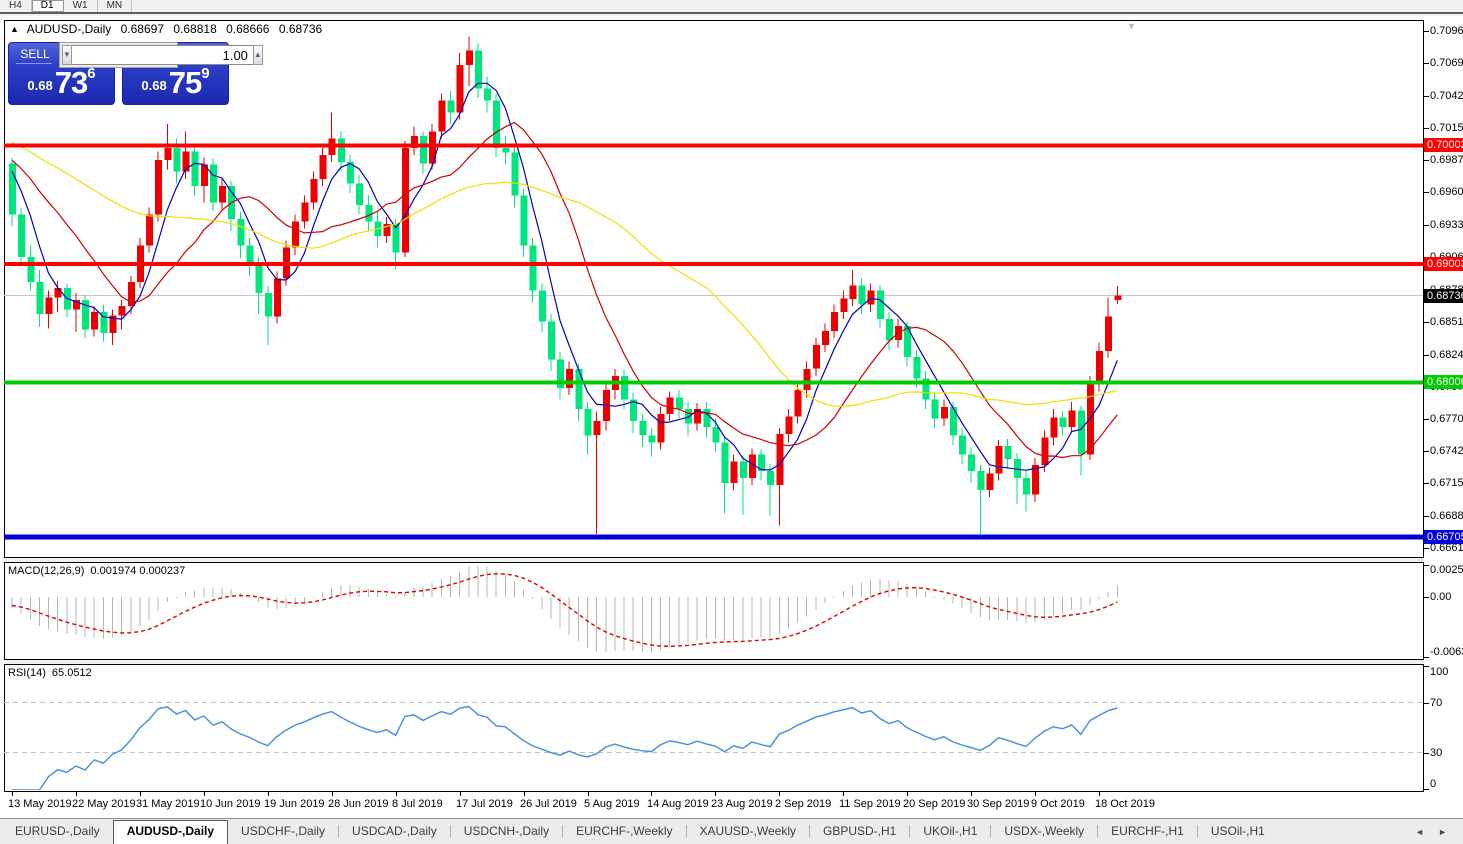 The image size is (1463, 844). I want to click on tab-scroll-left-icon: ◄, so click(1420, 832).